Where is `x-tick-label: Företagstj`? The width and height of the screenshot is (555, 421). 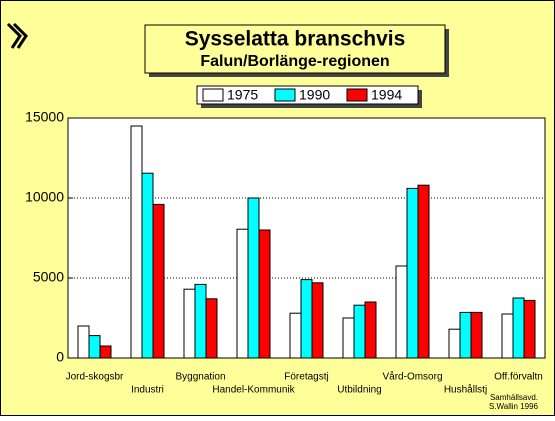 x-tick-label: Företagstj is located at coordinates (306, 377).